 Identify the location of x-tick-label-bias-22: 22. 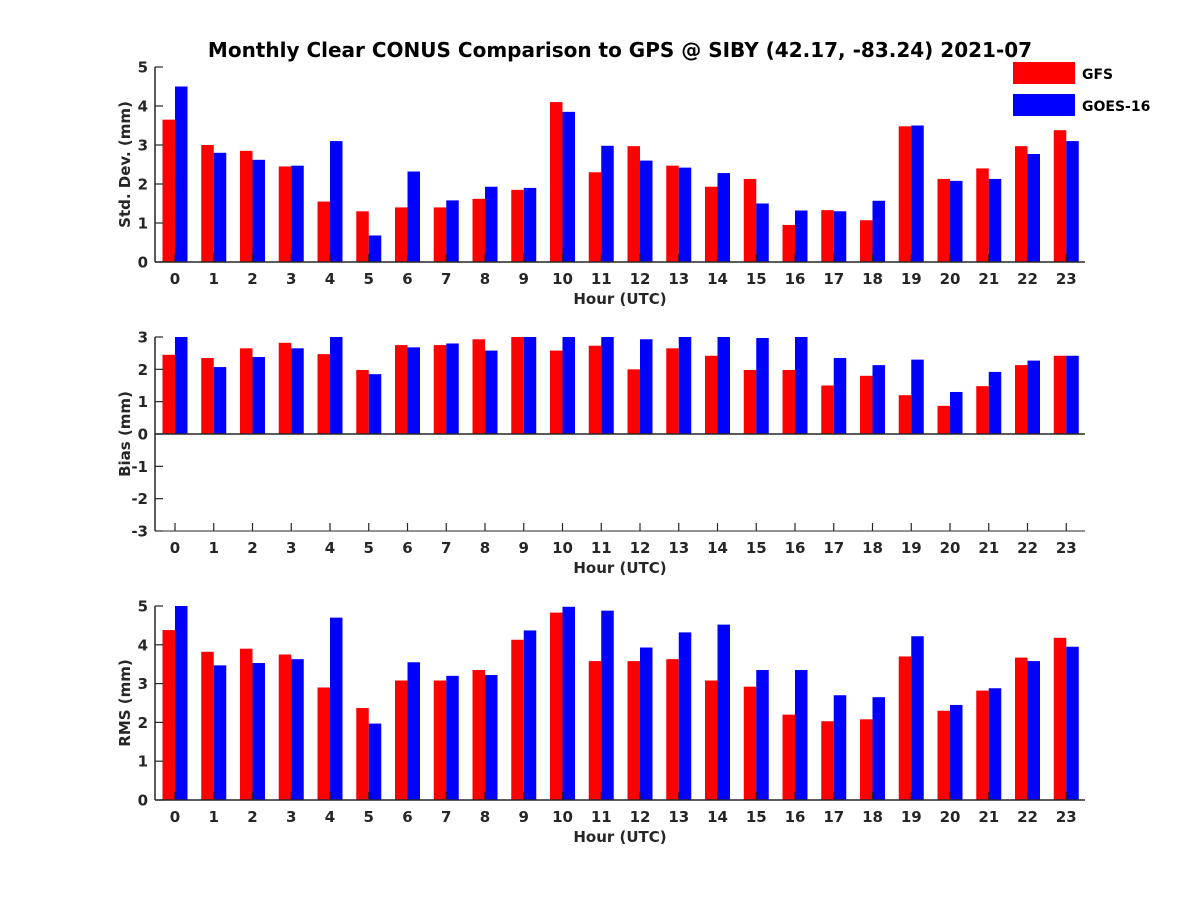
(1027, 548).